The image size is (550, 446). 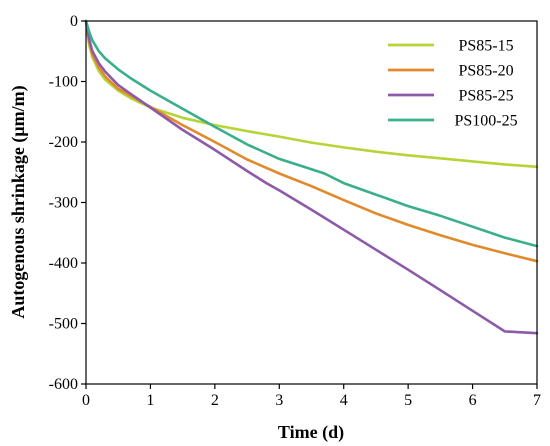 I want to click on y-tick-label: -100, so click(x=63, y=82).